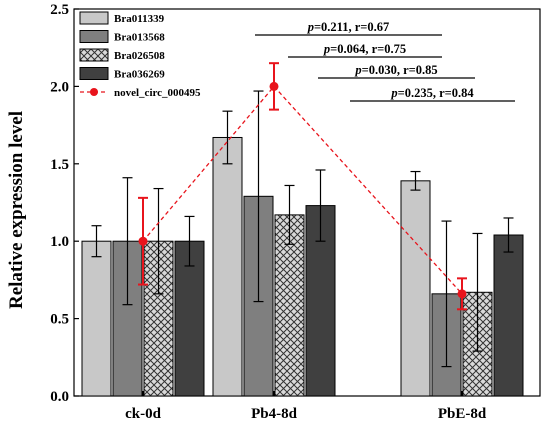 The image size is (550, 426). What do you see at coordinates (94, 92) in the screenshot?
I see `legend-line-marker` at bounding box center [94, 92].